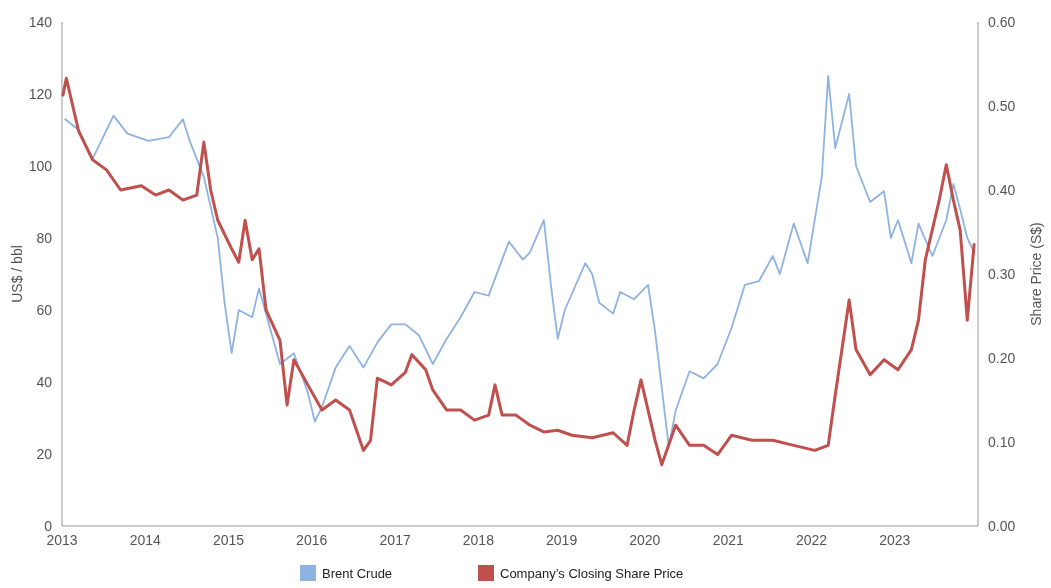 This screenshot has height=588, width=1051. I want to click on y2-tick-label: 0.40, so click(1002, 190).